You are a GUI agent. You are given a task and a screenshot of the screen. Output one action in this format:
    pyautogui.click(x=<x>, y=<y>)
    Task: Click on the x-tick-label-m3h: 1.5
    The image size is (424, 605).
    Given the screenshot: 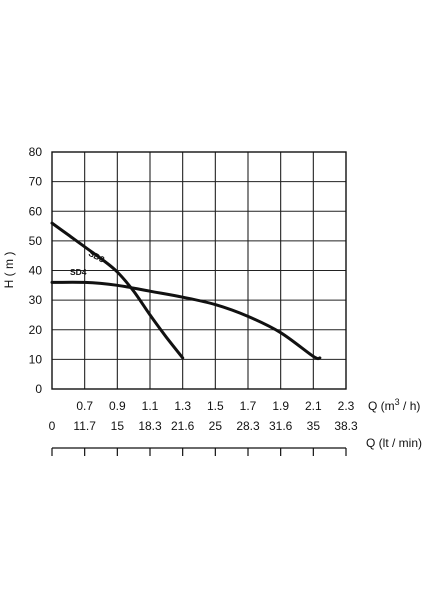 What is the action you would take?
    pyautogui.click(x=215, y=406)
    